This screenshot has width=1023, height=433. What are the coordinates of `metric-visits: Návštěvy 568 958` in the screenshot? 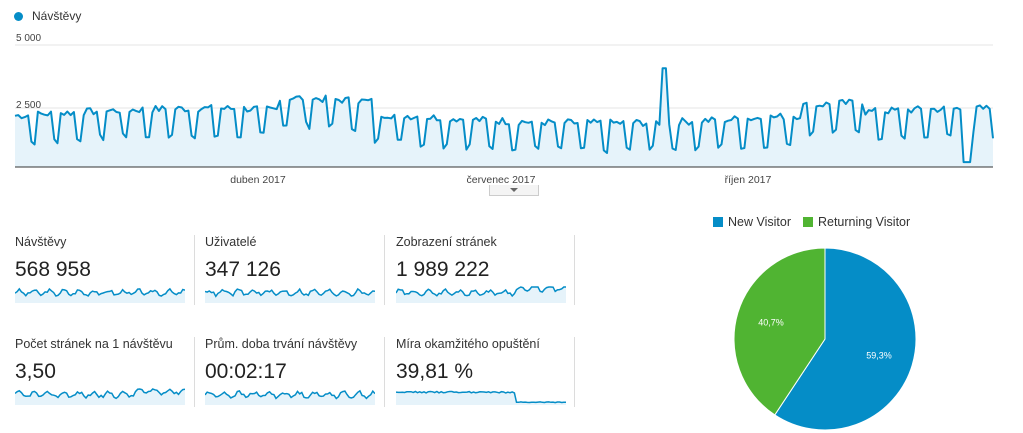 It's located at (105, 275).